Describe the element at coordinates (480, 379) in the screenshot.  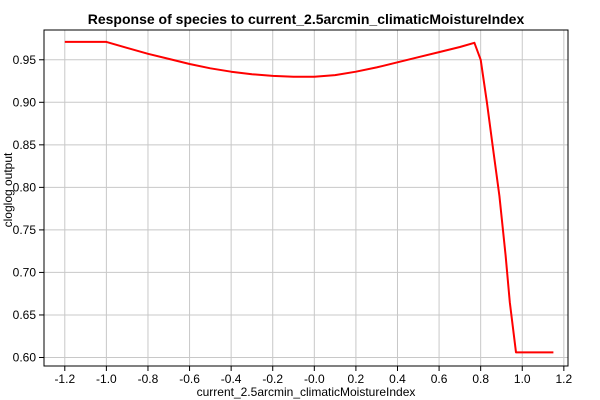
I see `x-tick-label: 0.8` at that location.